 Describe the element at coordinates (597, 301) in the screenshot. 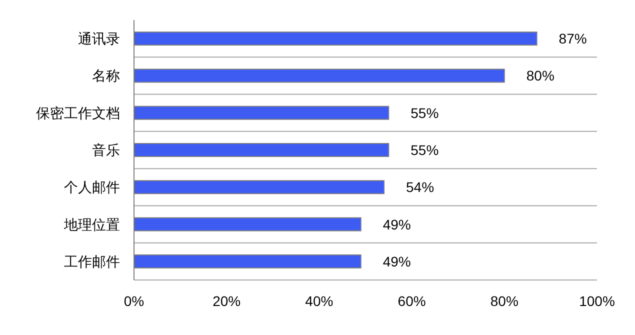

I see `x-tick-label: 100%` at that location.